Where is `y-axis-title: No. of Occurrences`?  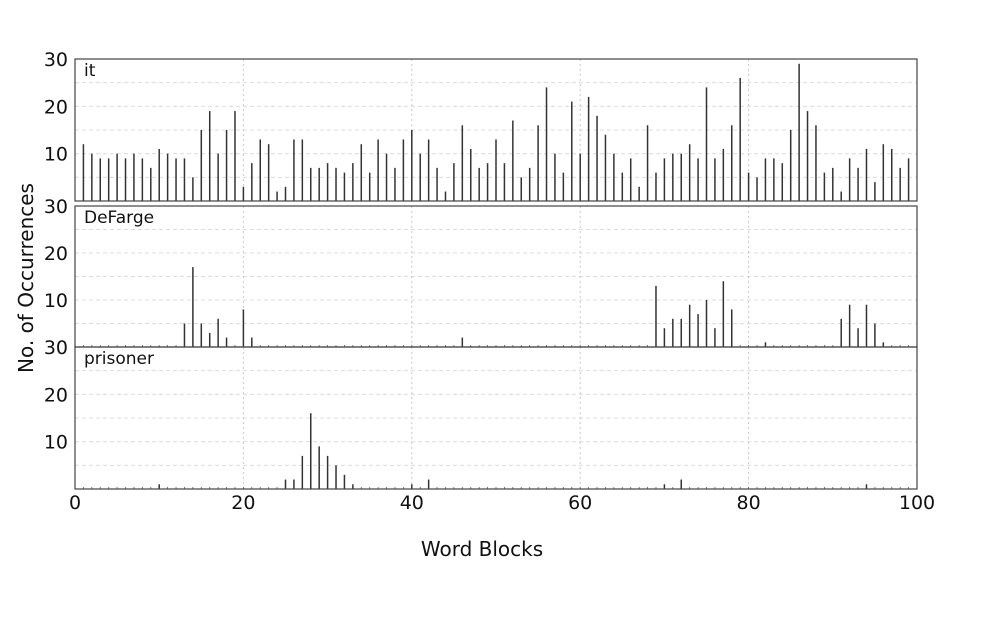
y-axis-title: No. of Occurrences is located at coordinates (26, 278).